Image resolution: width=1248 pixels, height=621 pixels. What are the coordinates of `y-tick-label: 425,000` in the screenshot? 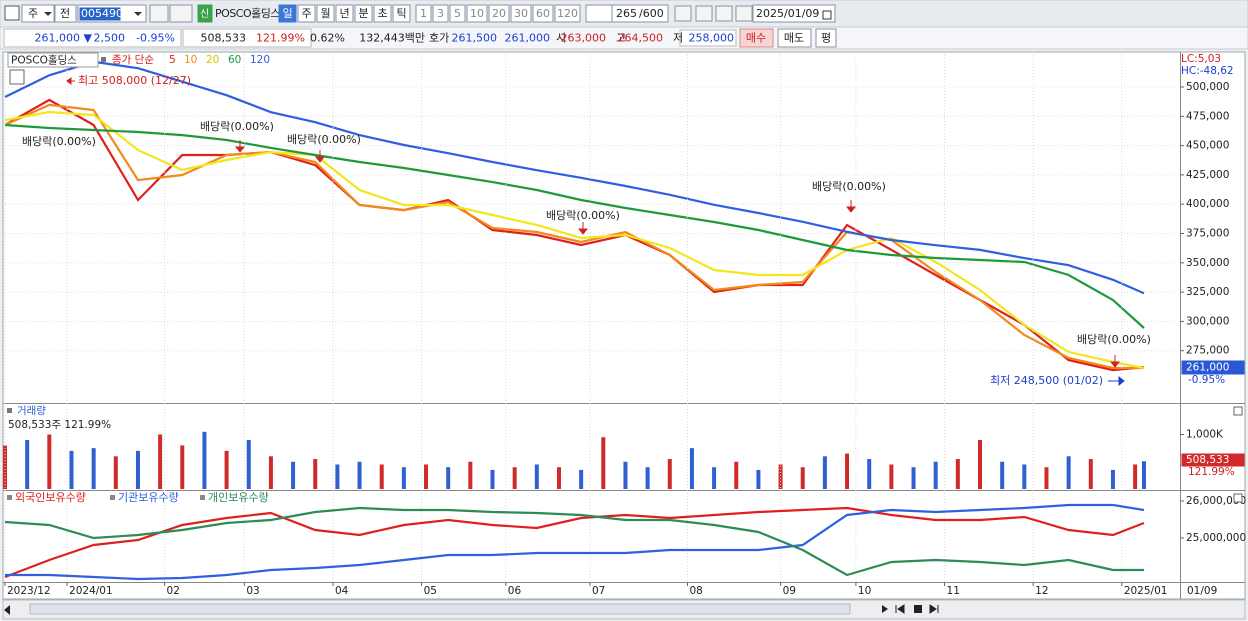 It's located at (1207, 175).